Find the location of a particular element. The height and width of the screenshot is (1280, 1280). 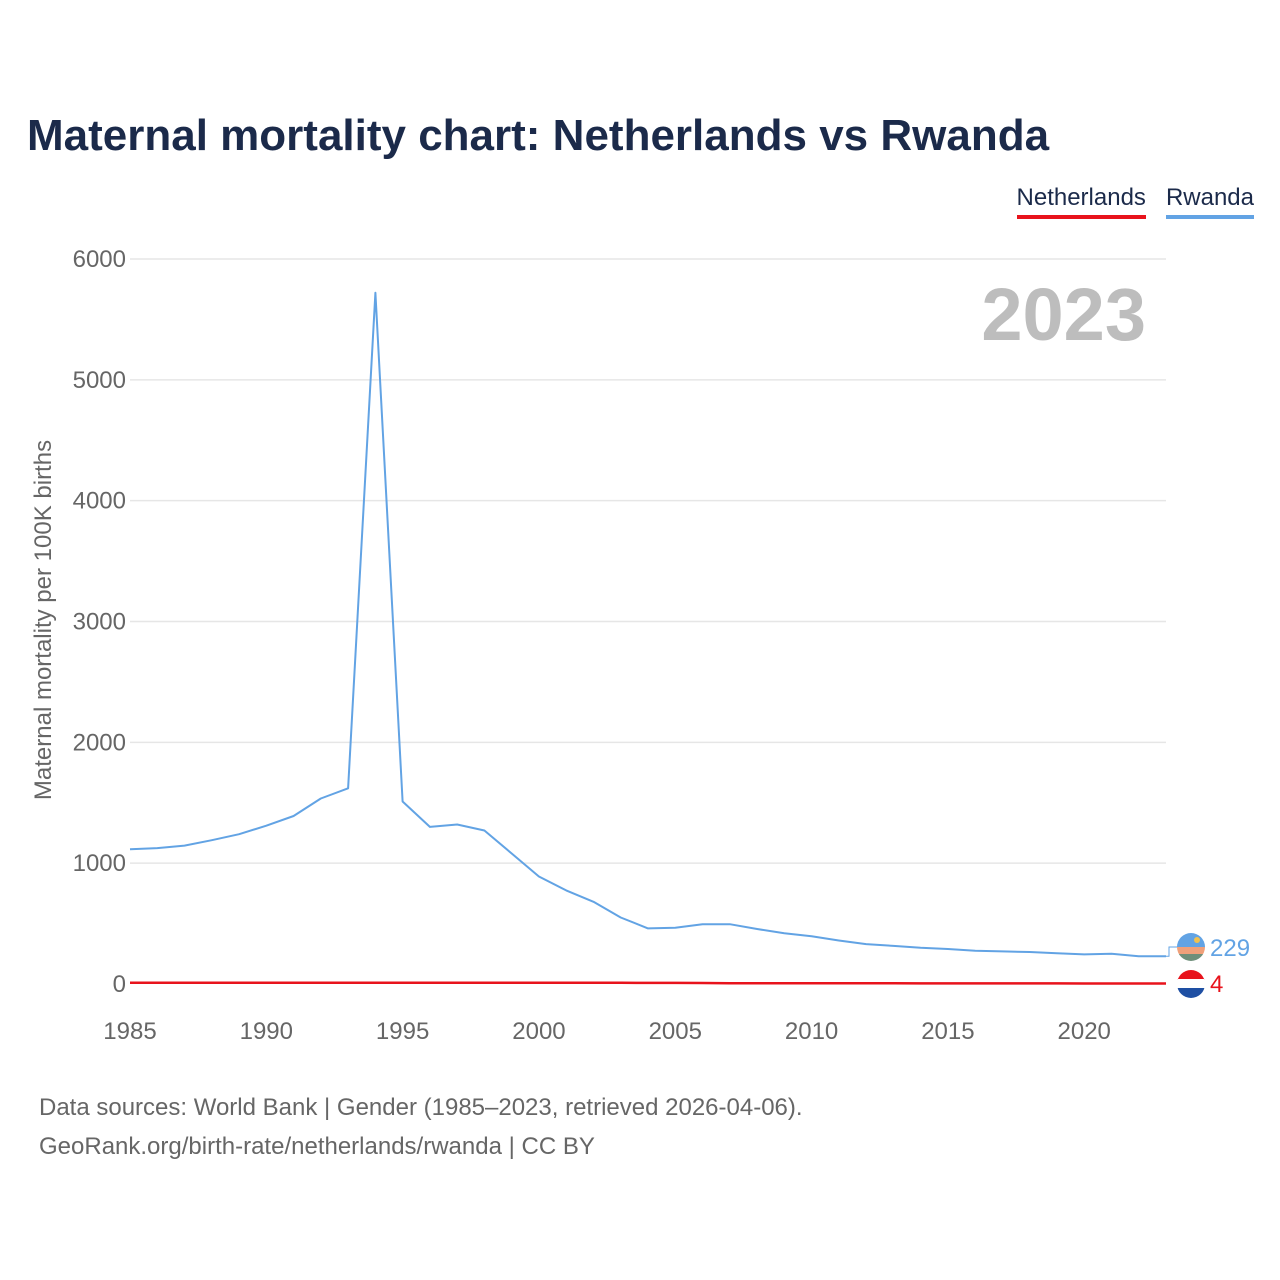

series-line-netherlands is located at coordinates (648, 983).